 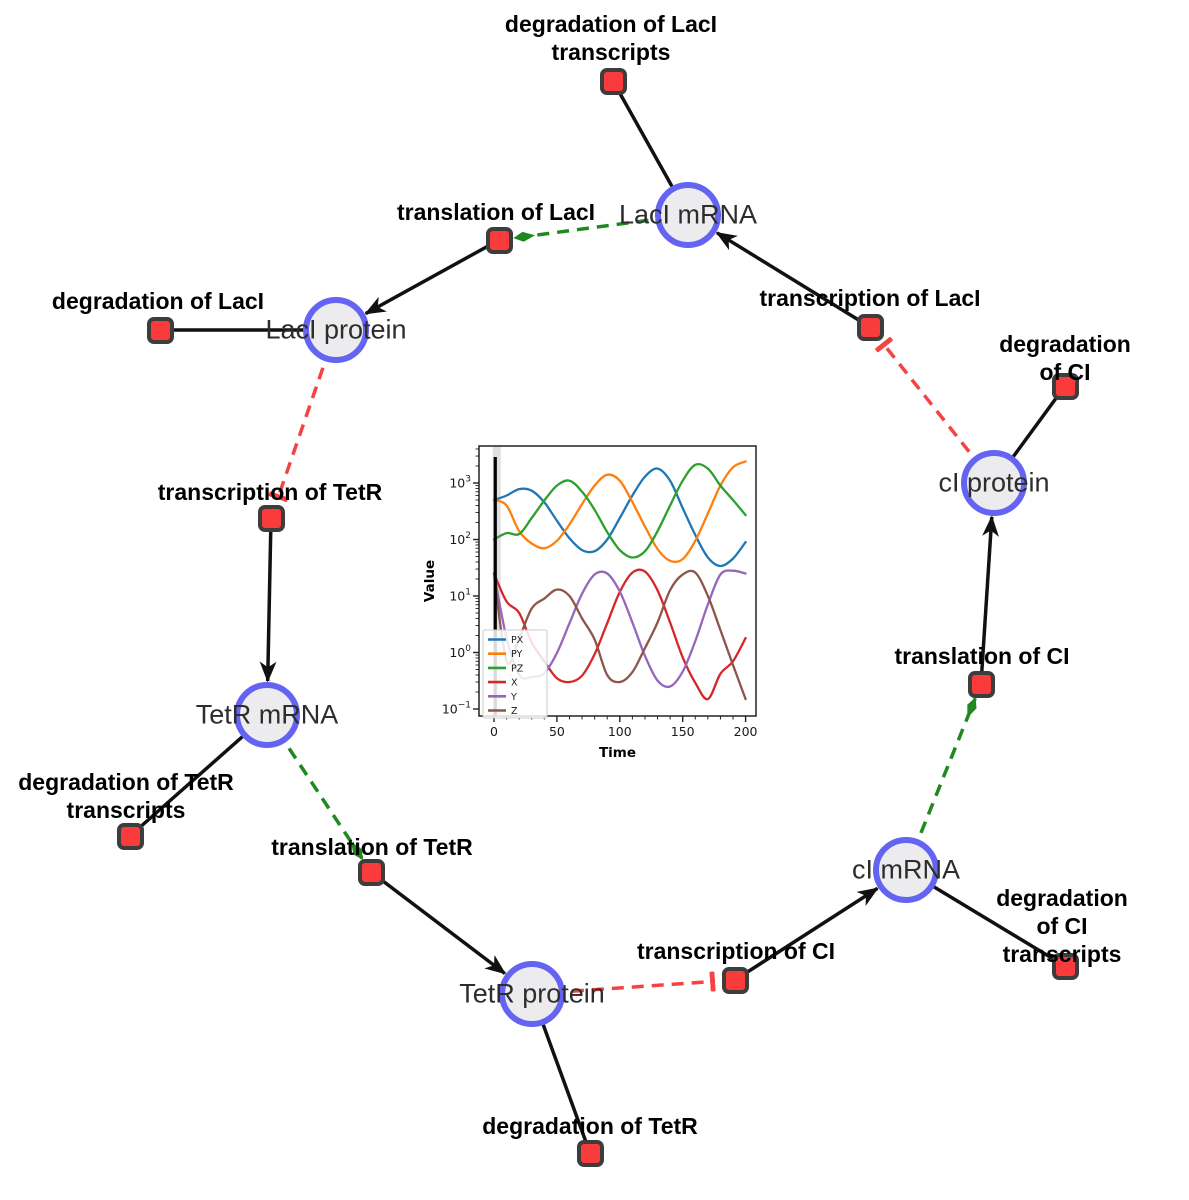 I want to click on reaction-node-txn_laci, so click(x=870, y=327).